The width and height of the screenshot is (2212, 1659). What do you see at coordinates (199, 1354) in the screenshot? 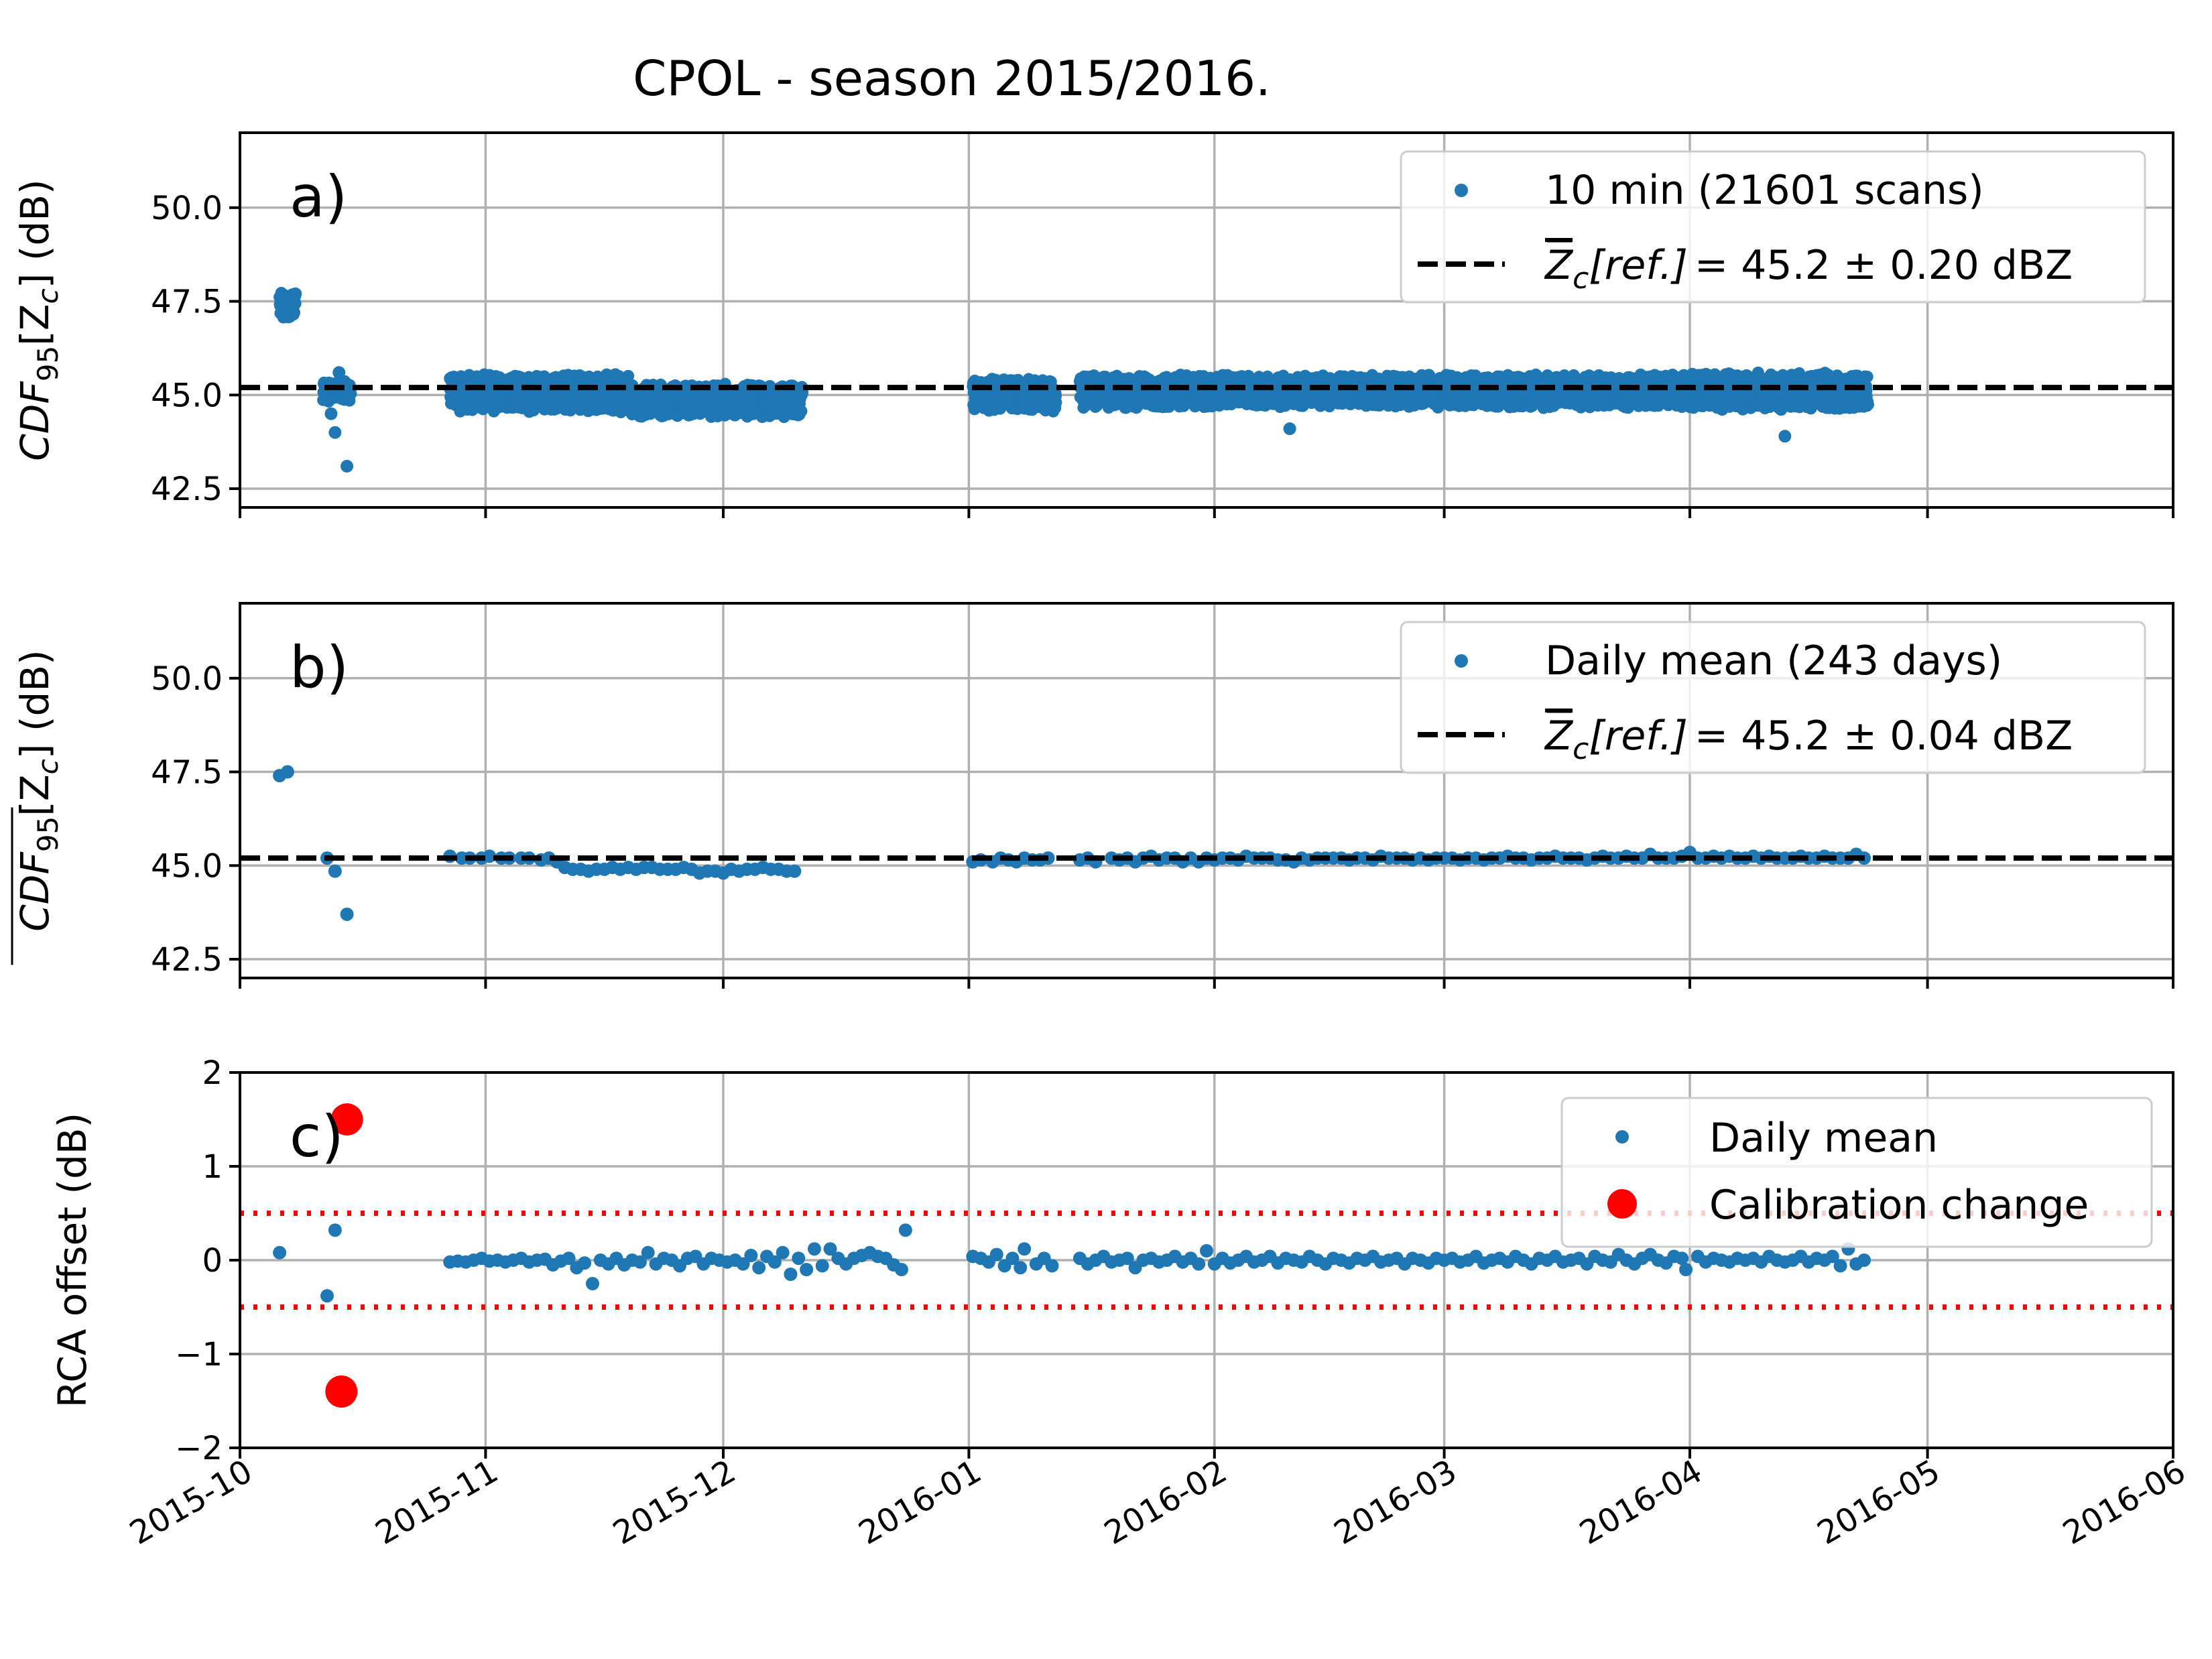
I see `y-tick-label: −1` at bounding box center [199, 1354].